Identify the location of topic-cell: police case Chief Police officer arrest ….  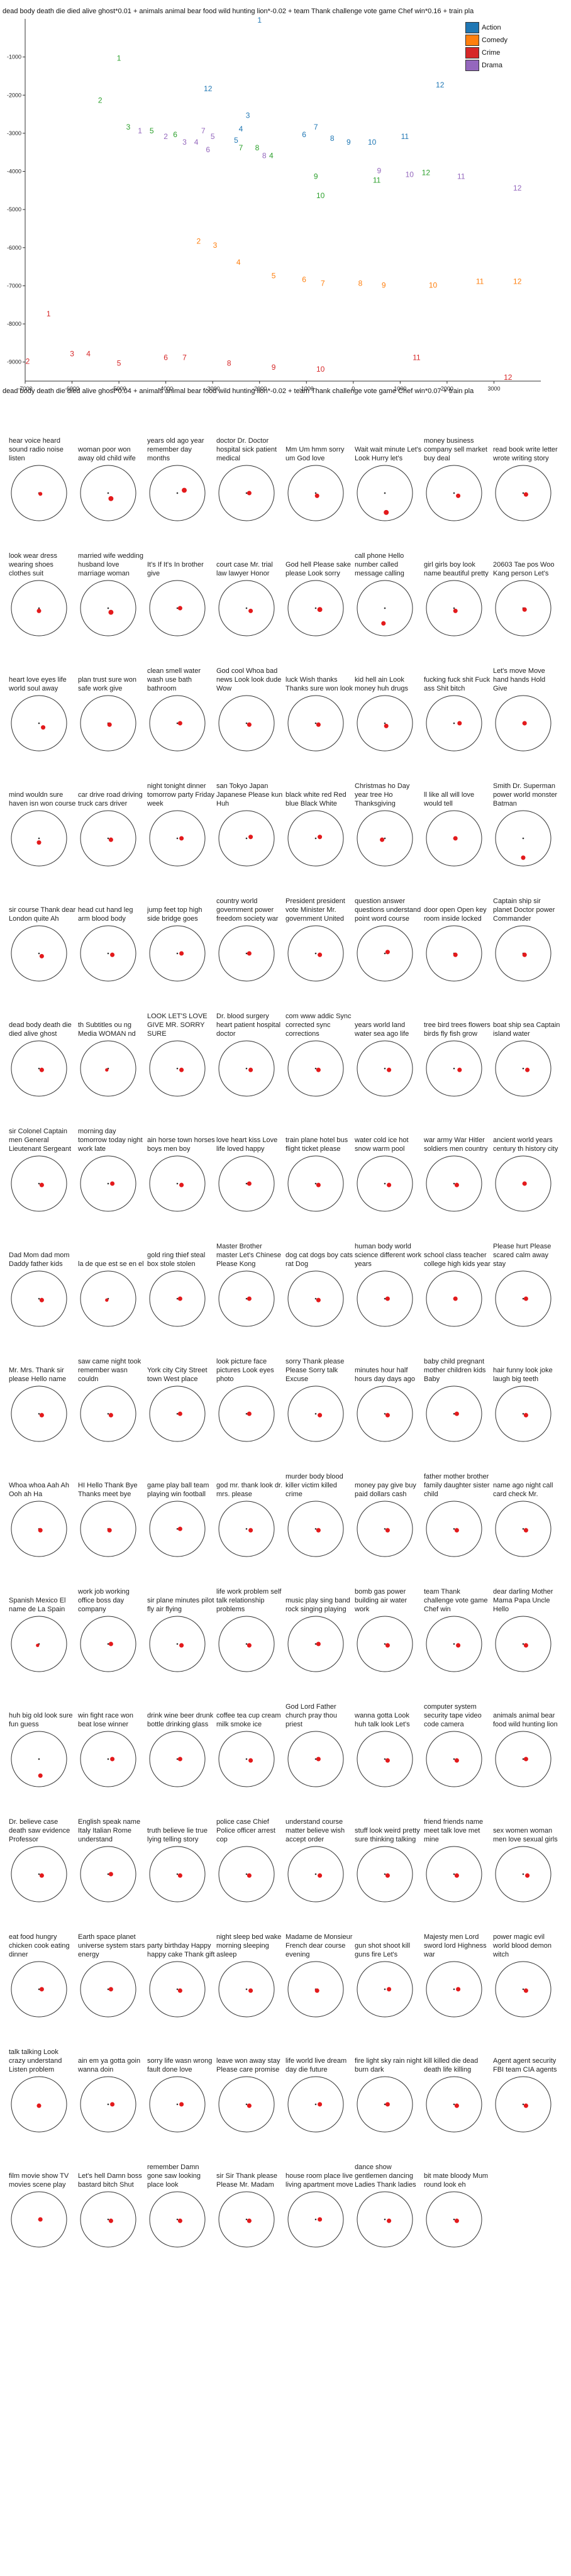
(250, 1847).